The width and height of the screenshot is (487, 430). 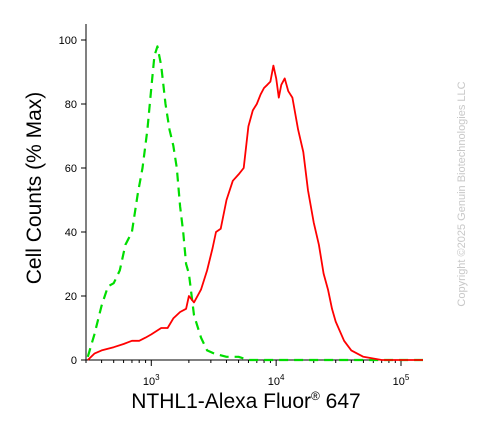 I want to click on y-tick-label: 60, so click(x=71, y=169).